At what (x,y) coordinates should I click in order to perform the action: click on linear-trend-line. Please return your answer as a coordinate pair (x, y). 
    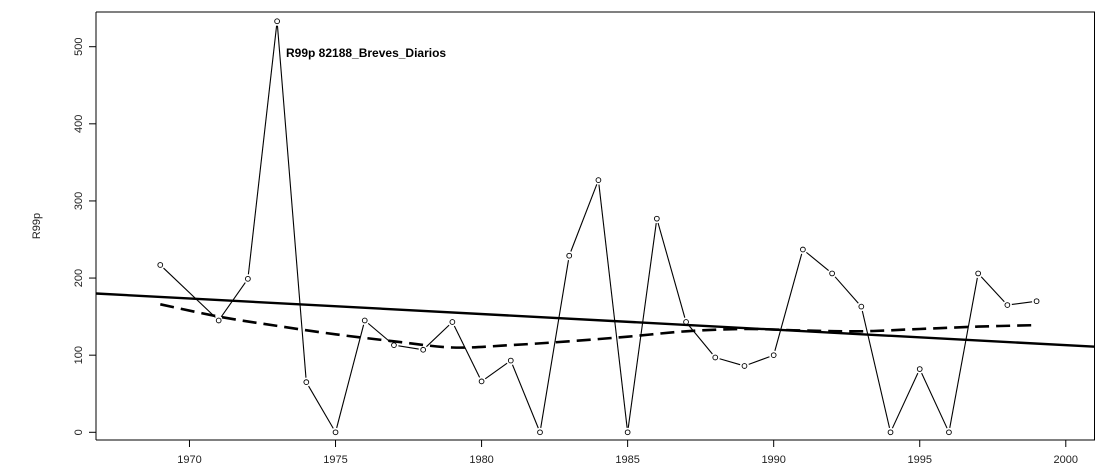
    Looking at the image, I should click on (595, 320).